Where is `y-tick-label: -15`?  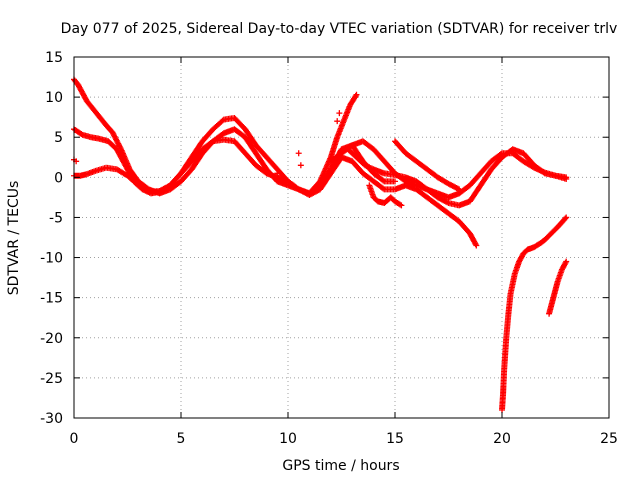 y-tick-label: -15 is located at coordinates (51, 299).